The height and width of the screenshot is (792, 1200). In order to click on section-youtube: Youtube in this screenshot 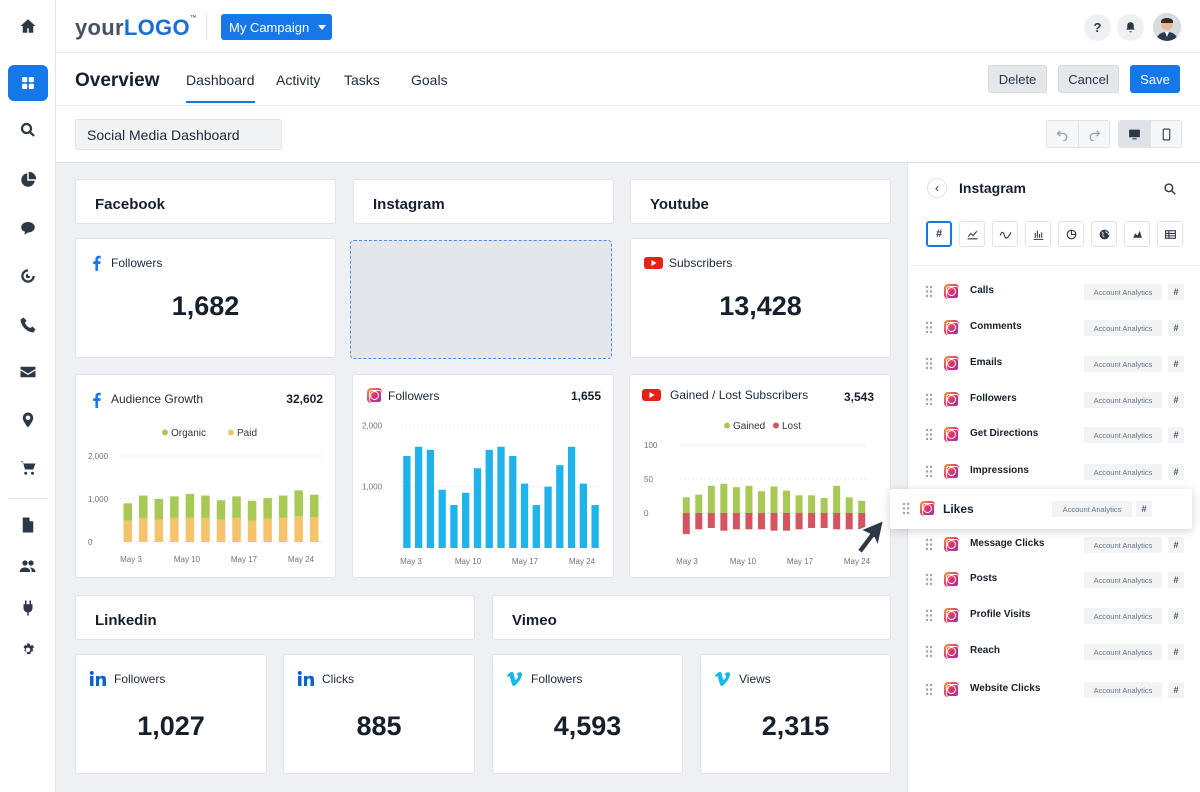, I will do `click(760, 201)`.